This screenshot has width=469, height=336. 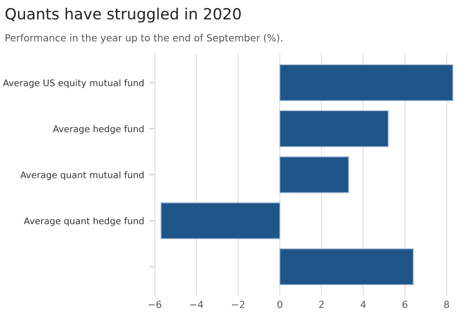 I want to click on x-tick-label: −4, so click(x=197, y=304).